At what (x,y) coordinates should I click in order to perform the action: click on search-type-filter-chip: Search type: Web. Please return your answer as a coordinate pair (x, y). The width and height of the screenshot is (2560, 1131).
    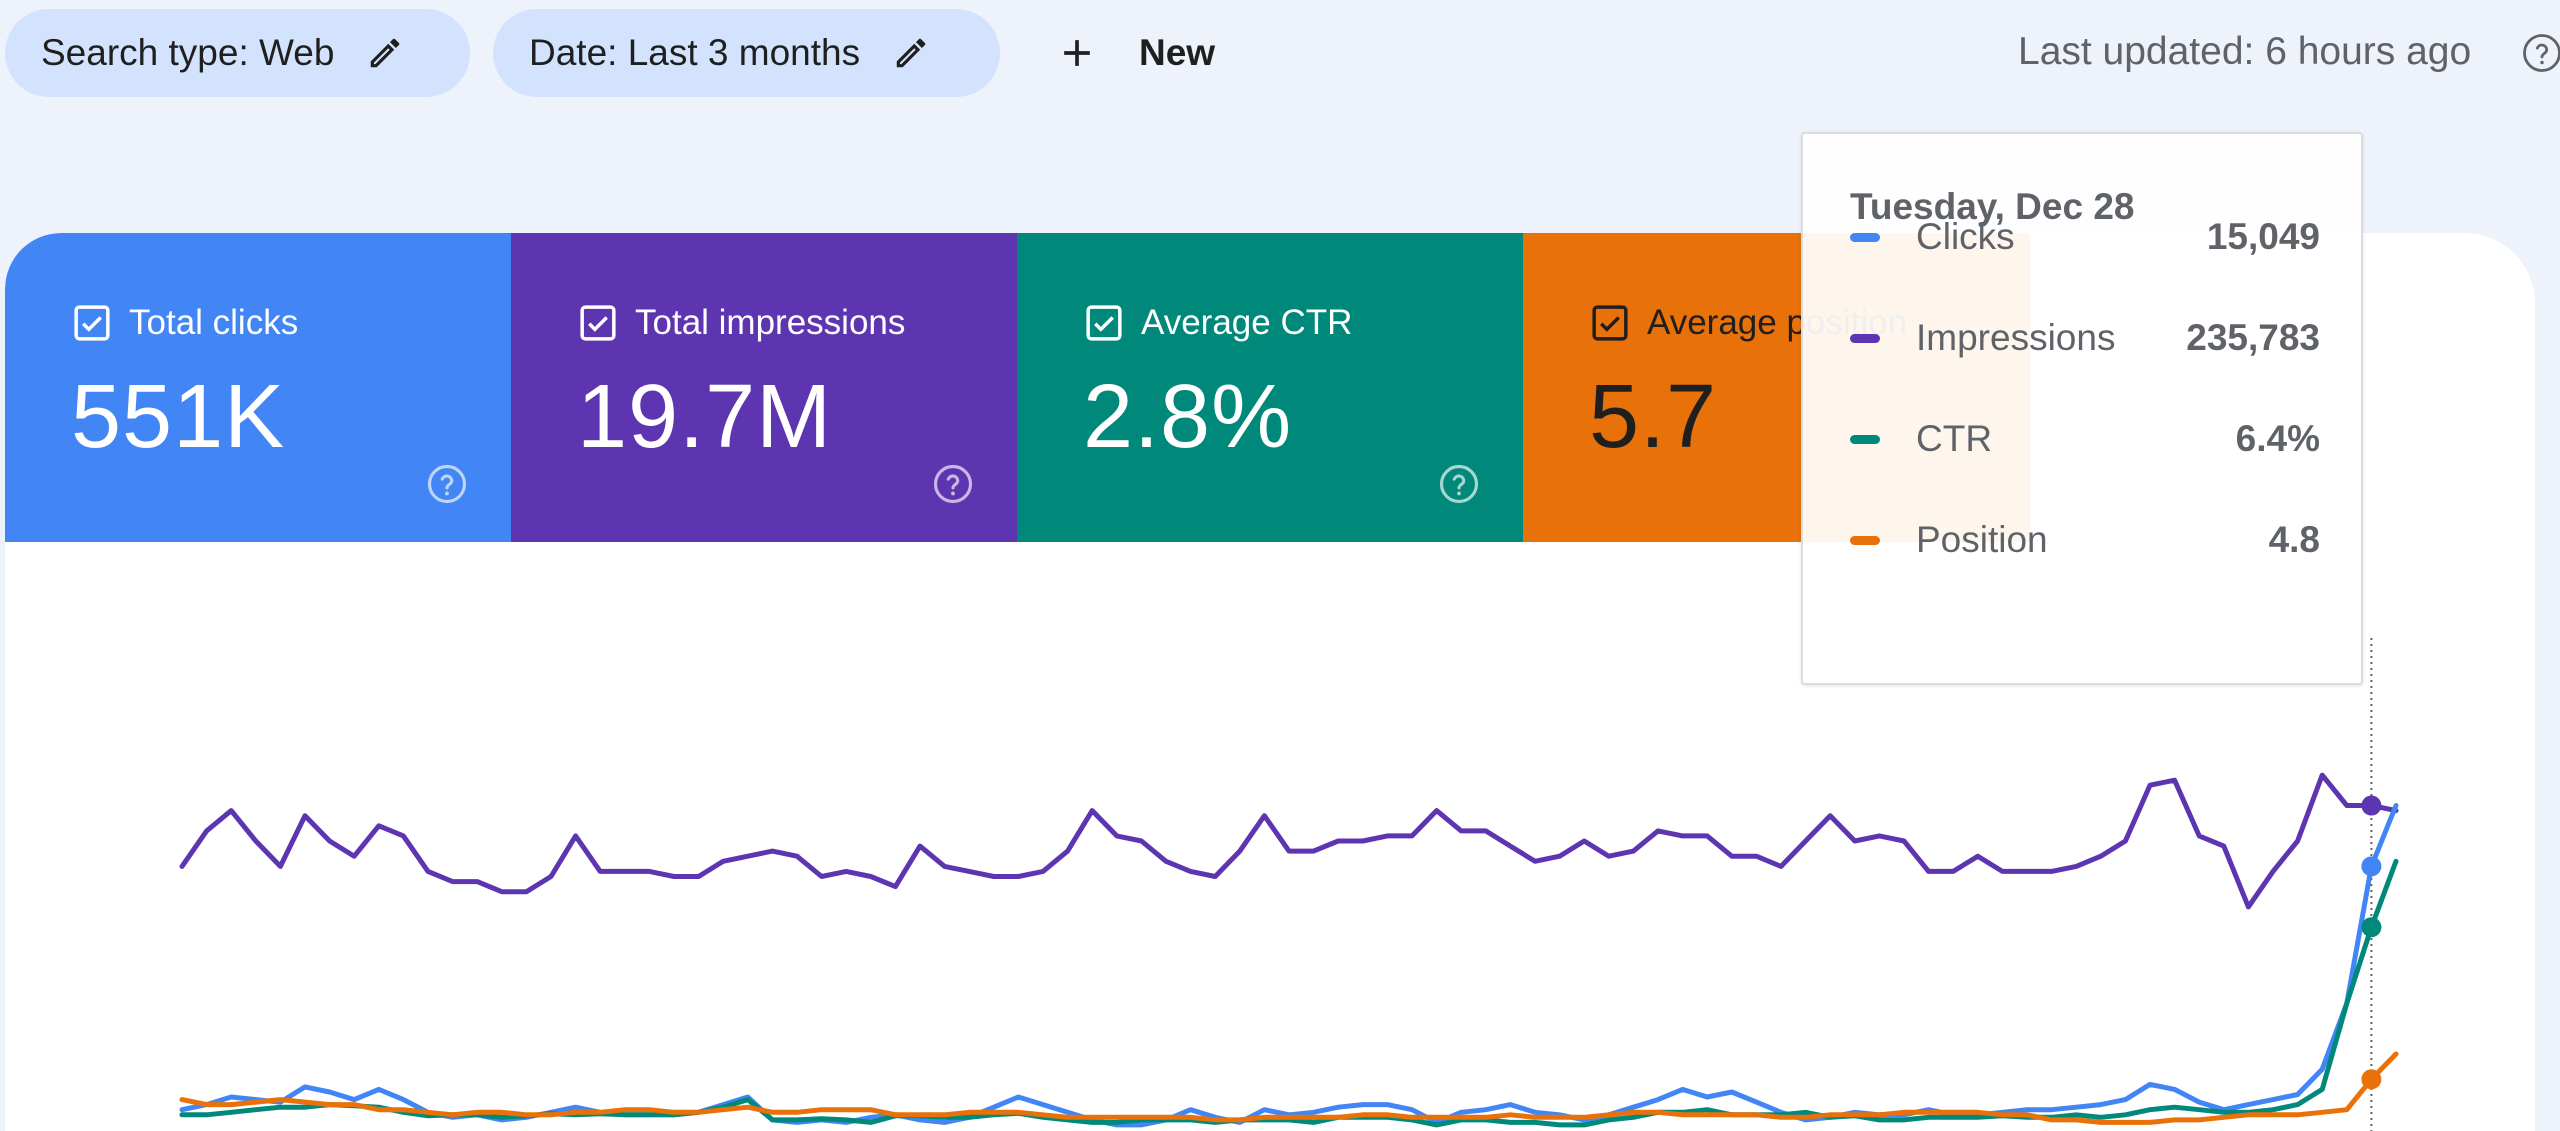
    Looking at the image, I should click on (237, 53).